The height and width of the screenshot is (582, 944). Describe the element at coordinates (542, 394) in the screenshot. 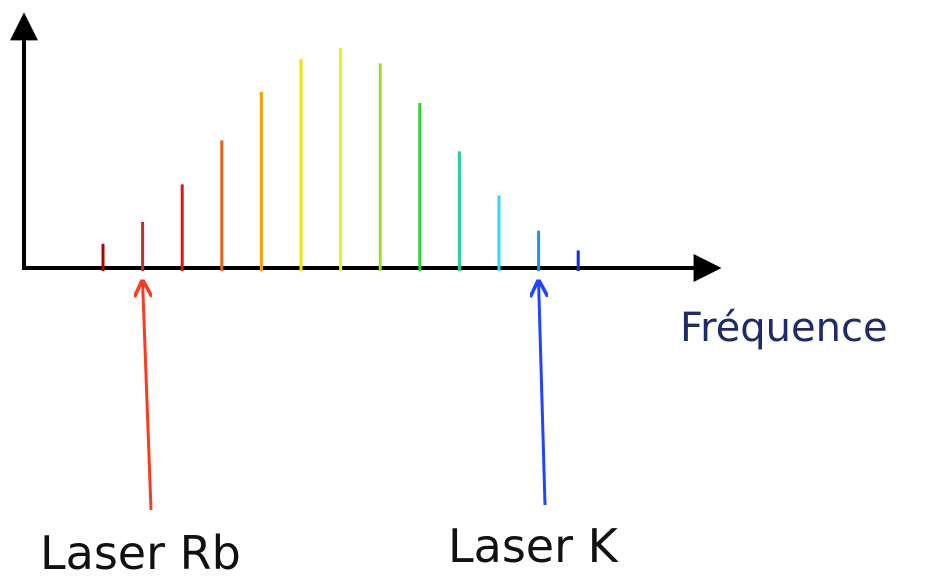

I see `laser-k-arrow` at that location.